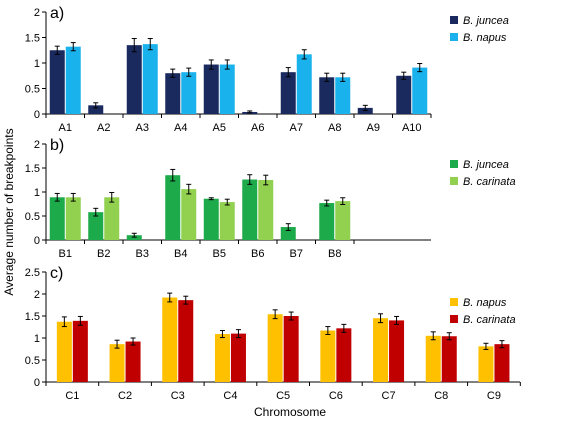  What do you see at coordinates (219, 254) in the screenshot?
I see `x-tick-label: B5` at bounding box center [219, 254].